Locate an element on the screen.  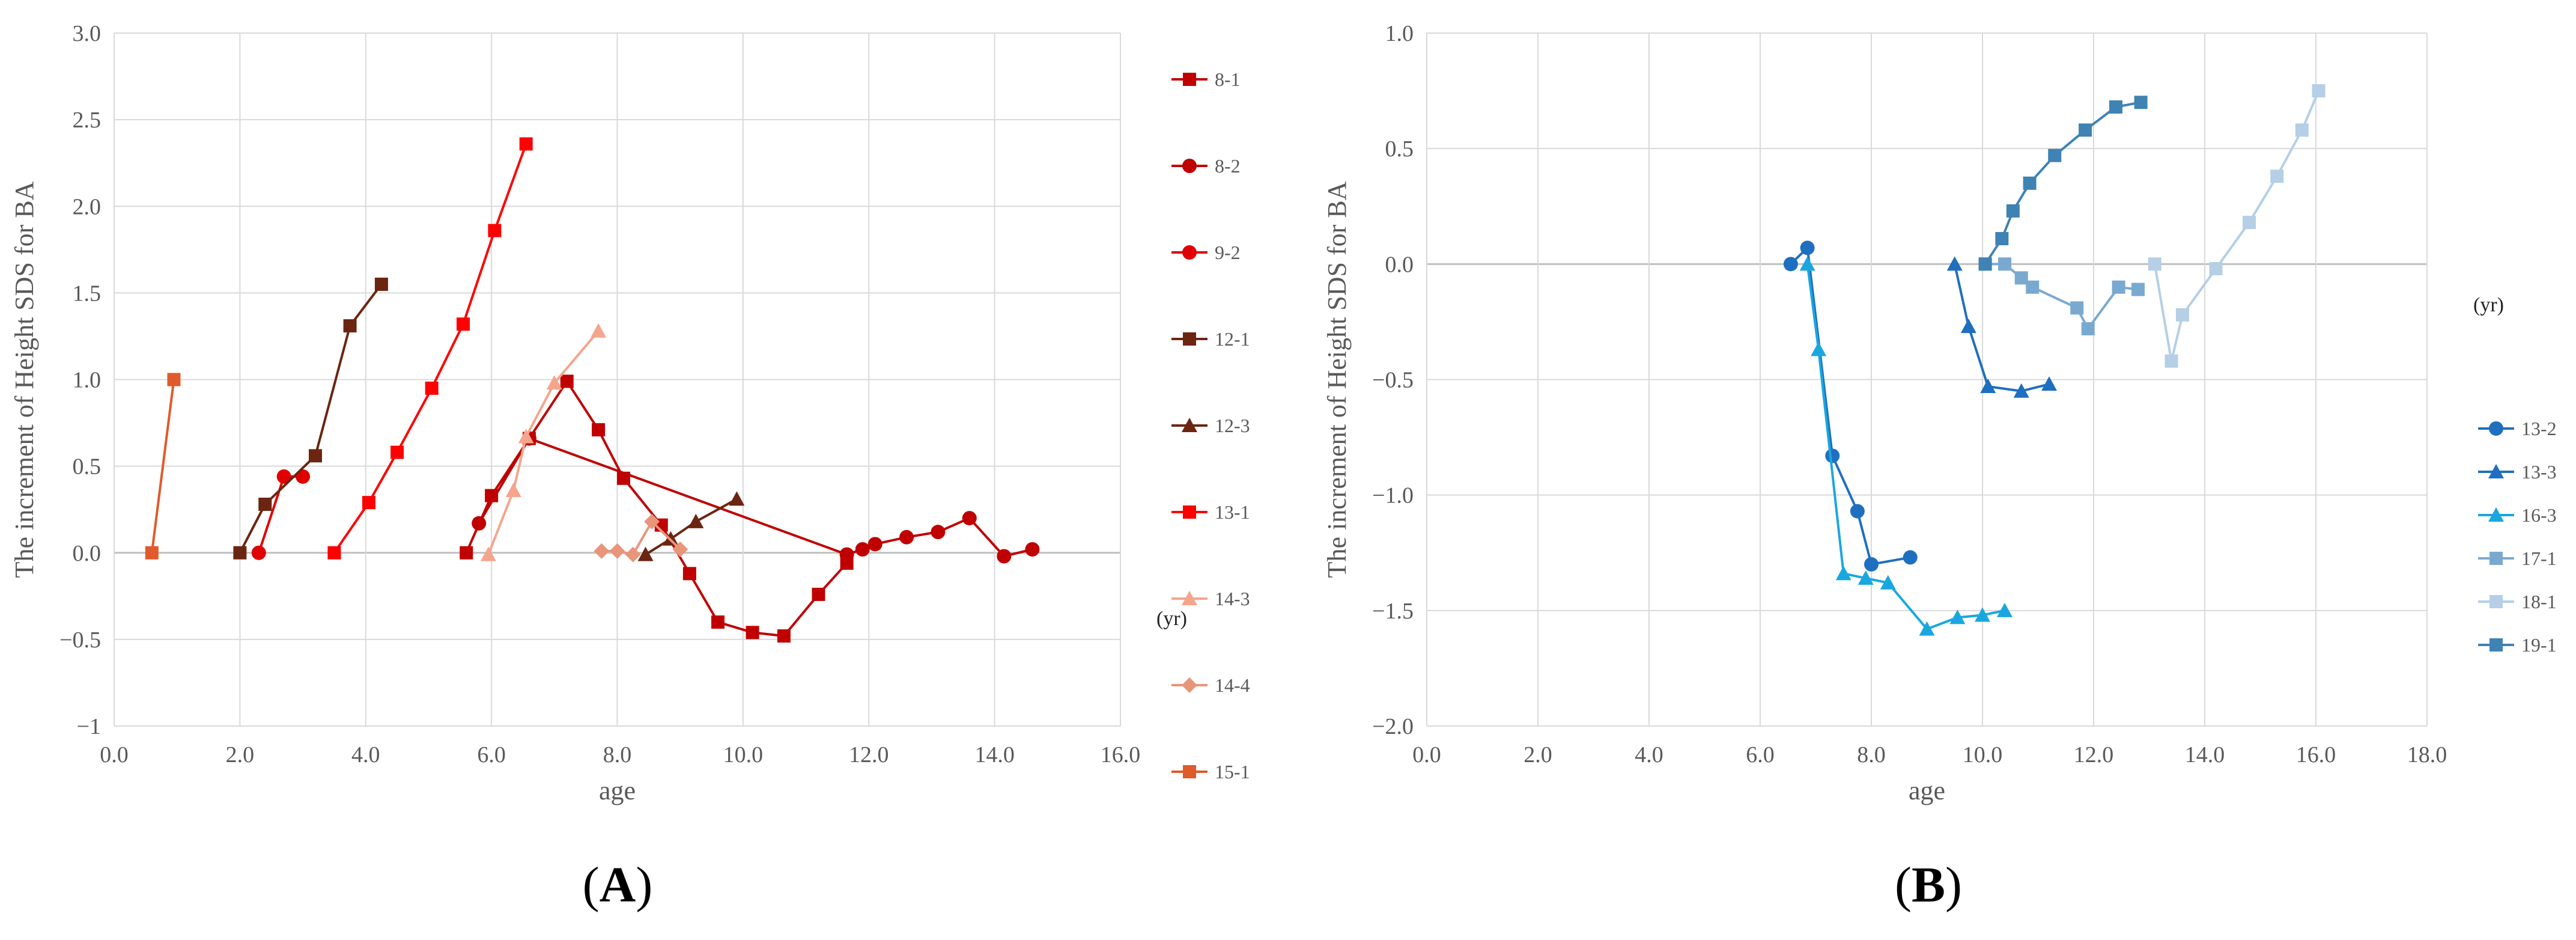
legend-label-17-1: 17-1 is located at coordinates (2539, 558).